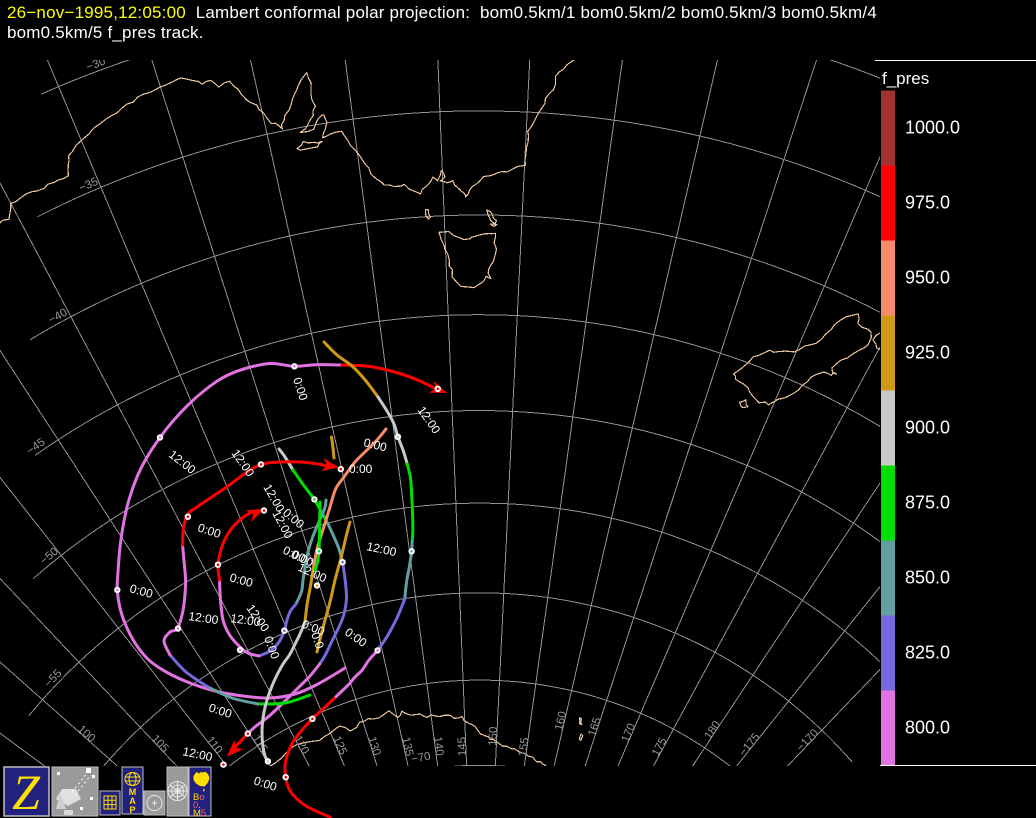 Image resolution: width=1036 pixels, height=818 pixels. Describe the element at coordinates (927, 353) in the screenshot. I see `svg-text: 925.0` at that location.